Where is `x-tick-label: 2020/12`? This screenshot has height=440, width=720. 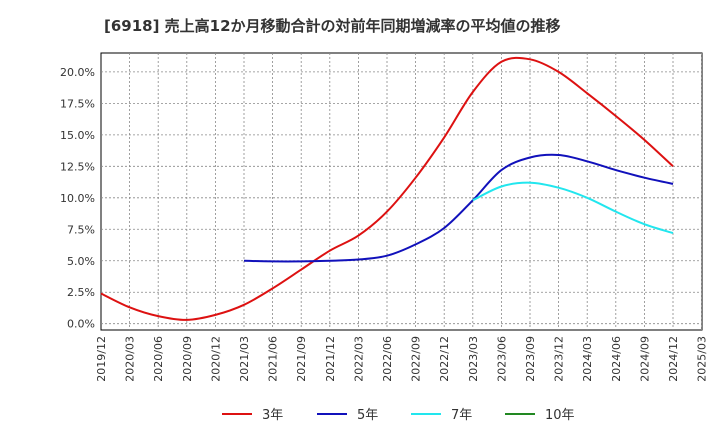
x-tick-label: 2020/12 is located at coordinates (215, 359).